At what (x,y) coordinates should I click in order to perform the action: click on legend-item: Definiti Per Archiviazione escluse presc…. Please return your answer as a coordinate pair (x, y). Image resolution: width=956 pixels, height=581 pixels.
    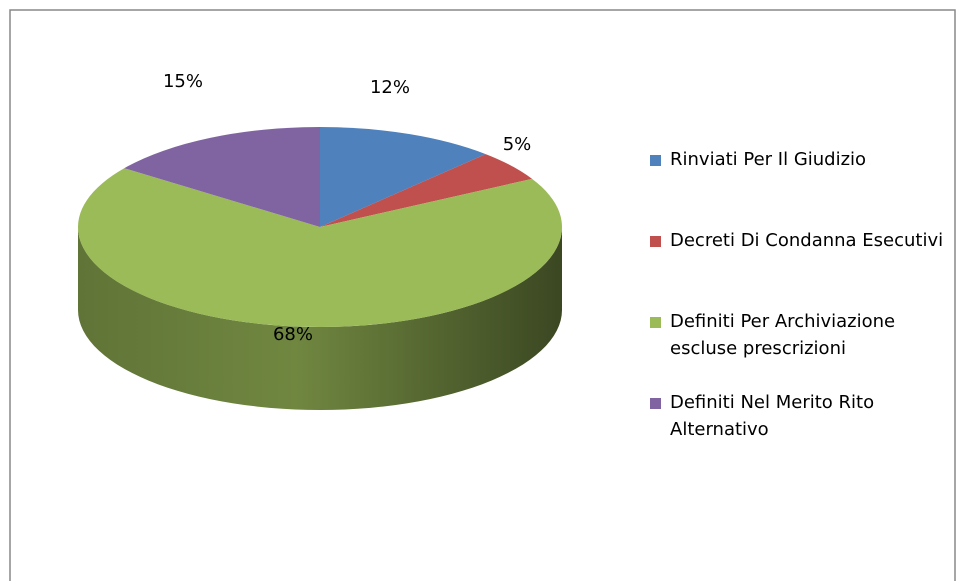
    Looking at the image, I should click on (800, 348).